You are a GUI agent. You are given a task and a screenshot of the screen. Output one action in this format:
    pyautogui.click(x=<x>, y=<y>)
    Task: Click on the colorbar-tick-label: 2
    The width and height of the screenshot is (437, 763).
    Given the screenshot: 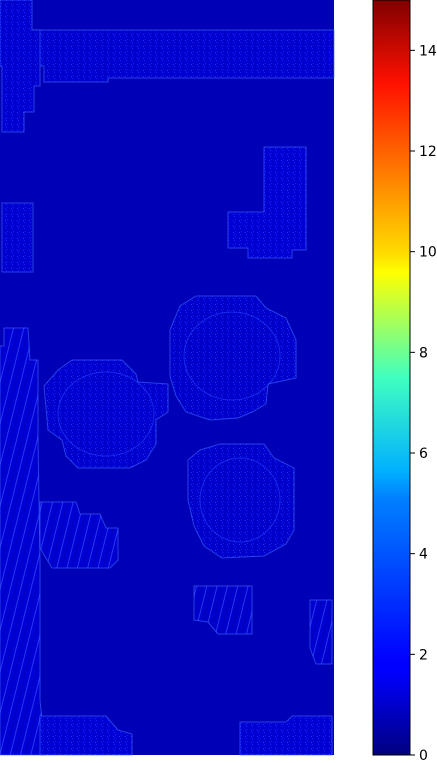 What is the action you would take?
    pyautogui.click(x=423, y=655)
    